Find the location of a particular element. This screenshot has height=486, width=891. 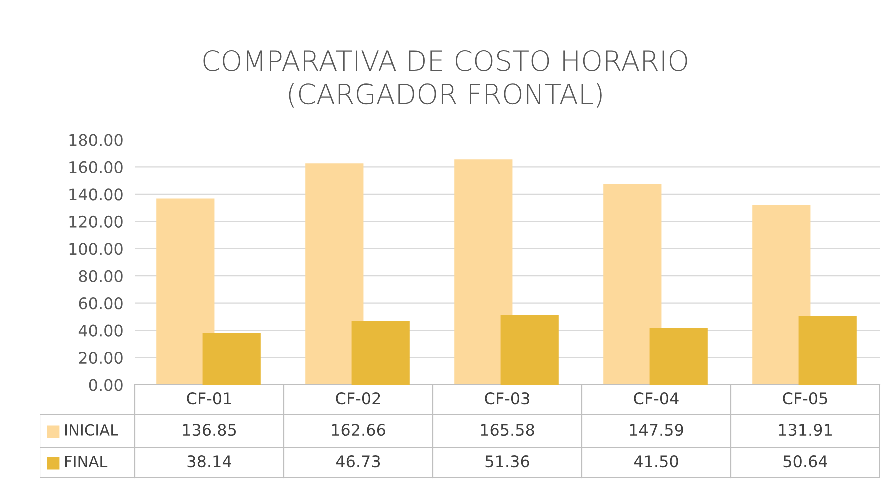

text: 80.00 is located at coordinates (101, 276).